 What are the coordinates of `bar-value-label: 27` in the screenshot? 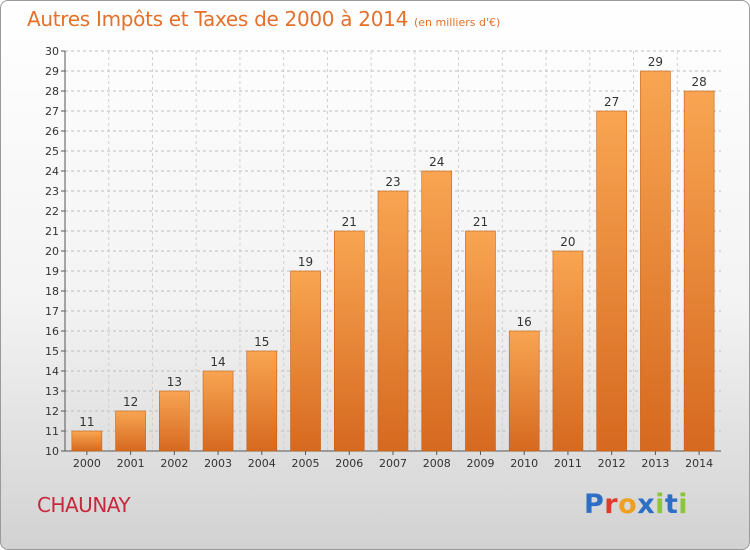 It's located at (611, 102).